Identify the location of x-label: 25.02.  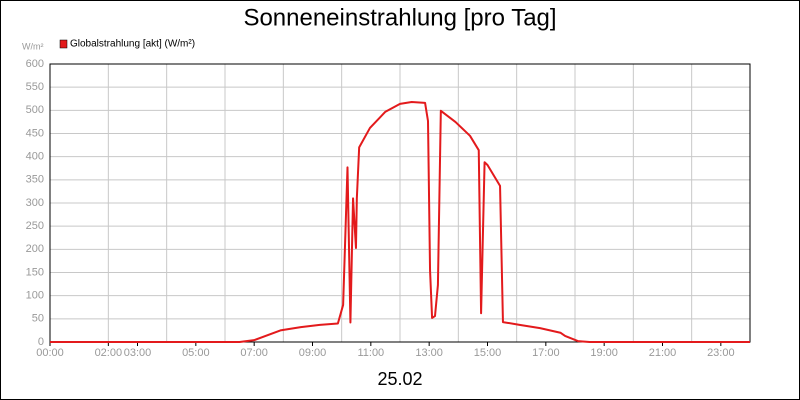
(399, 379).